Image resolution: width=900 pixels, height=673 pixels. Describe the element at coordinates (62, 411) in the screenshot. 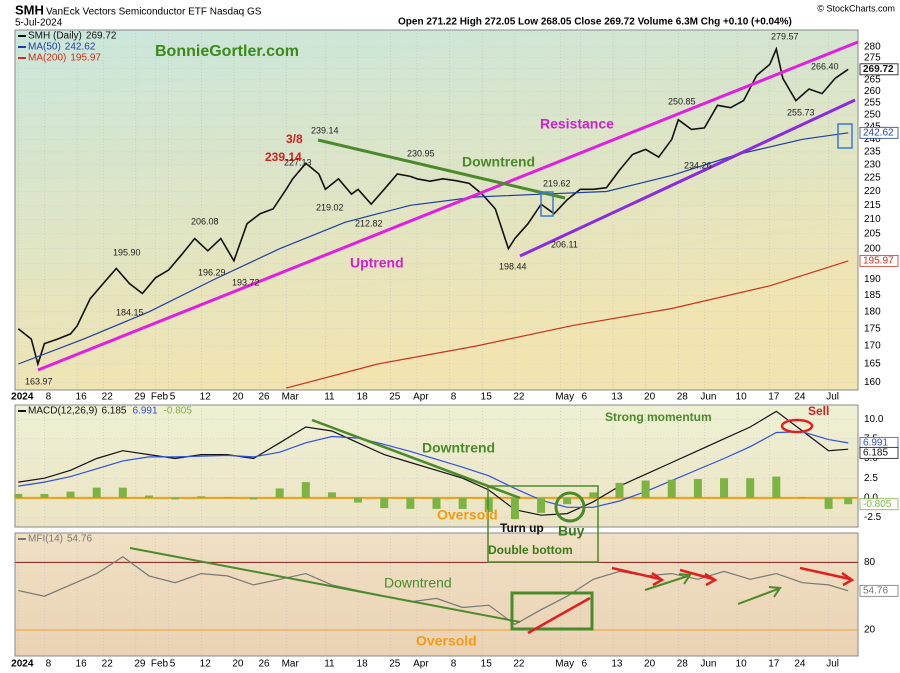

I see `legend-label: MACD(12,26,9)` at that location.